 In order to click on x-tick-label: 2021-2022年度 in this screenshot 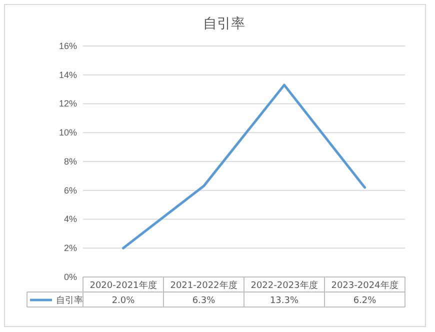, I will do `click(204, 285)`.